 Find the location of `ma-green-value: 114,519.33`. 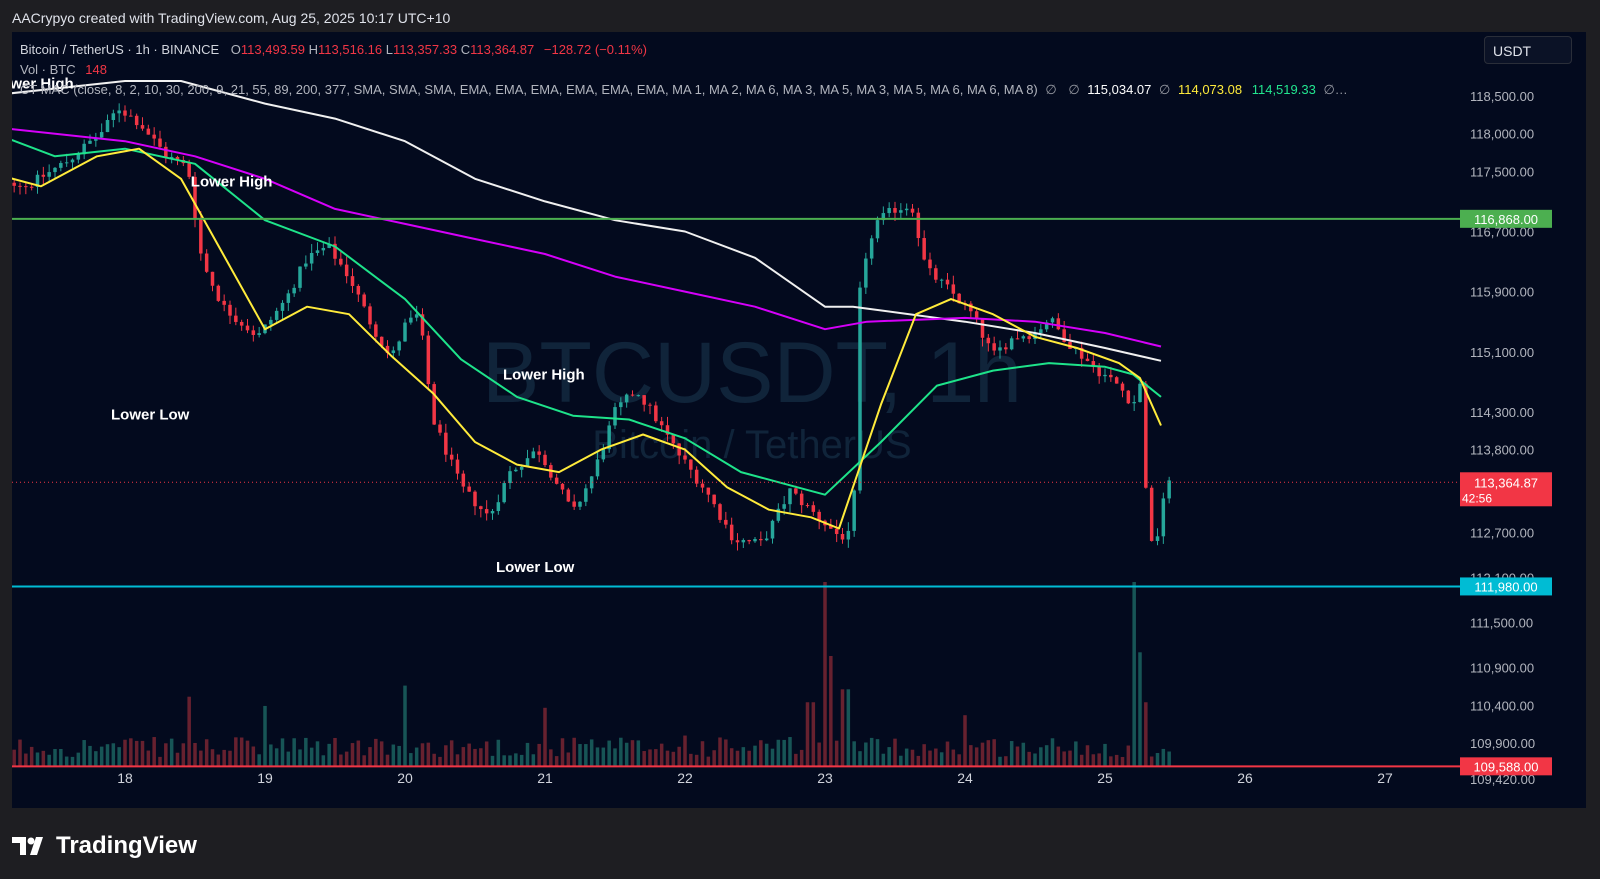

ma-green-value: 114,519.33 is located at coordinates (1283, 89).